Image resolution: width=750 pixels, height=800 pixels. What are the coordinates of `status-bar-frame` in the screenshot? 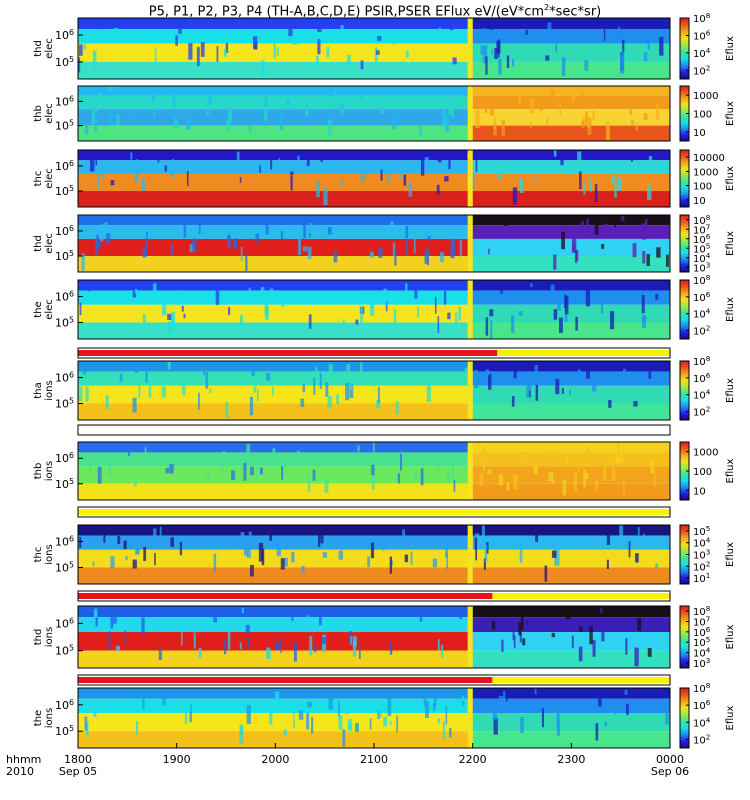 It's located at (374, 353).